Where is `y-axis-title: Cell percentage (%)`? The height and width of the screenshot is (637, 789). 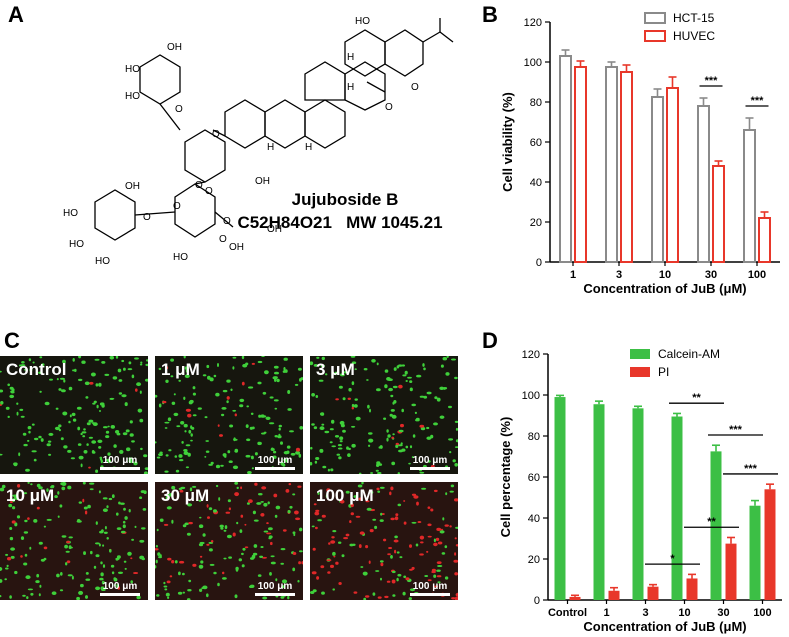
y-axis-title: Cell percentage (%) is located at coordinates (505, 477).